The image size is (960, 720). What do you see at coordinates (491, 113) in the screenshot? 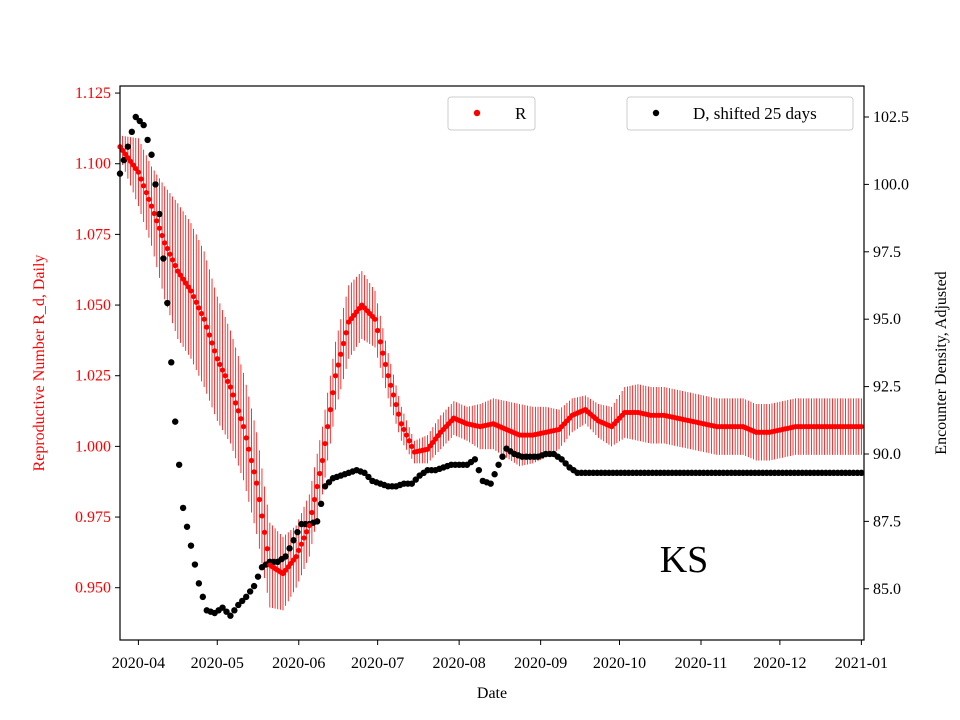
I see `legend-r: R` at bounding box center [491, 113].